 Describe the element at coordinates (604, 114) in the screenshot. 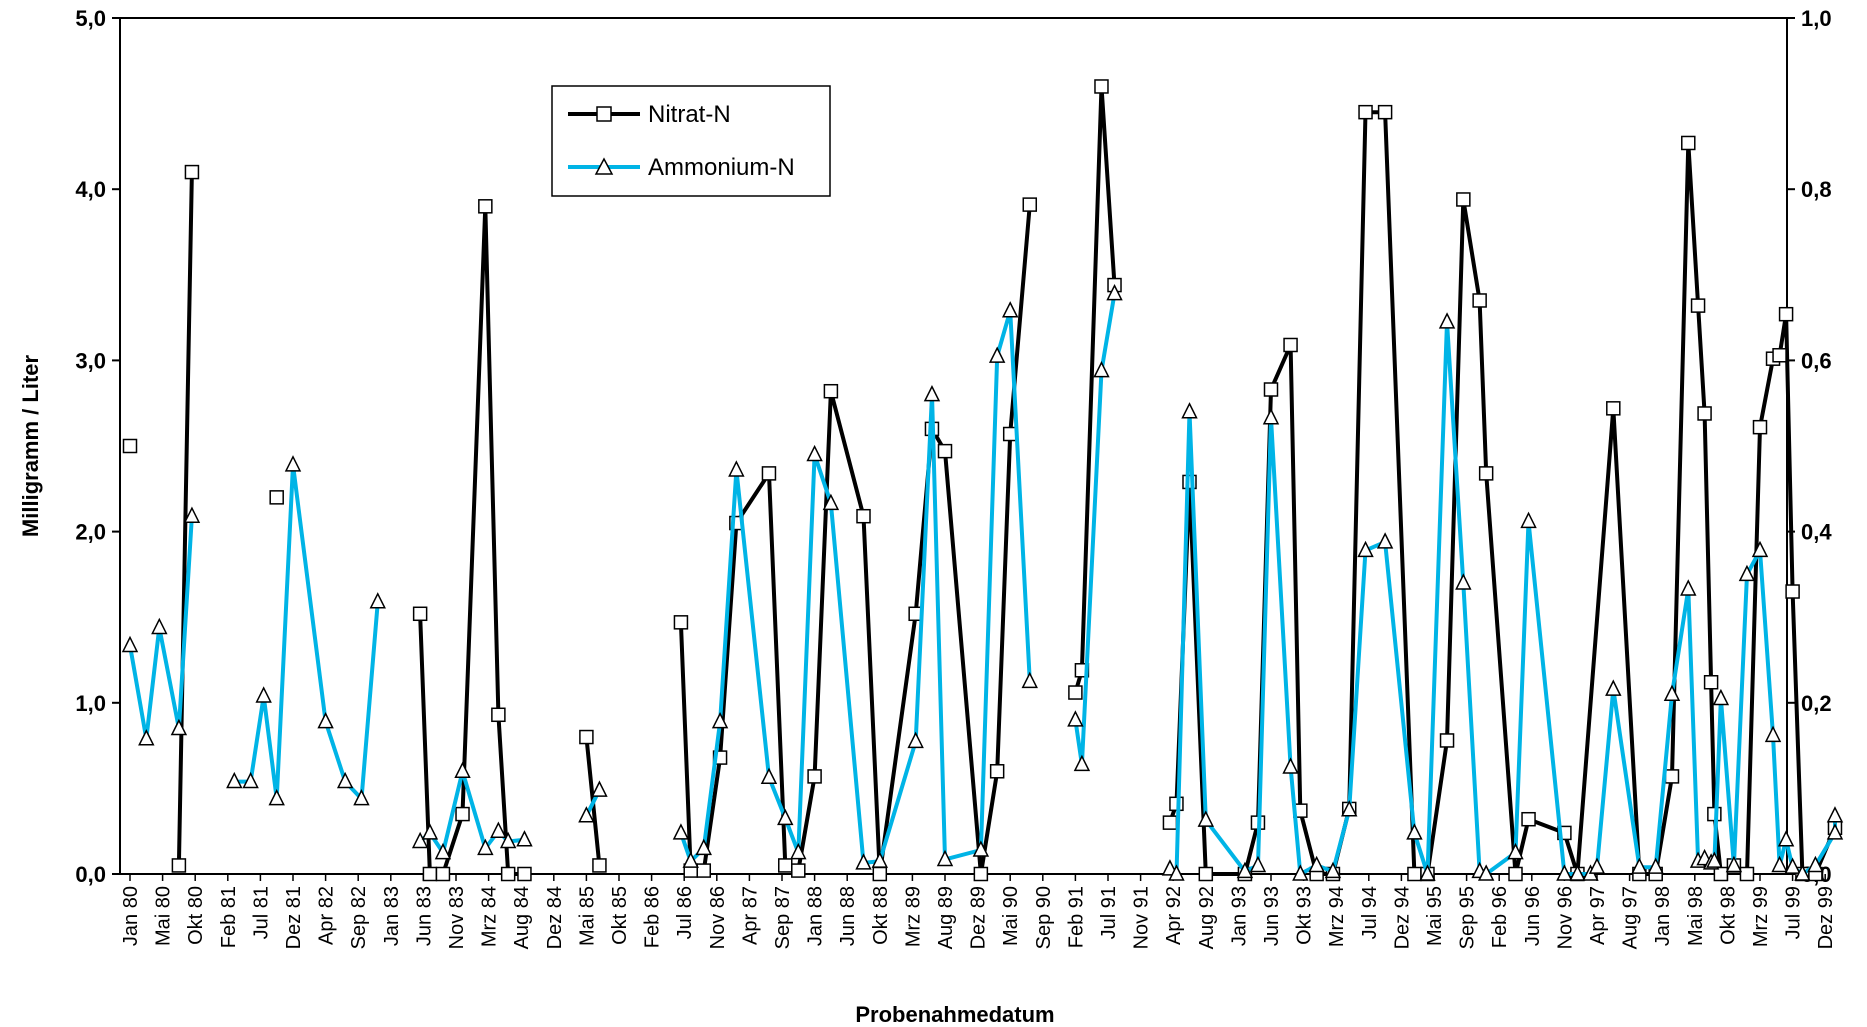

I see `legend-marker-nitrat` at that location.